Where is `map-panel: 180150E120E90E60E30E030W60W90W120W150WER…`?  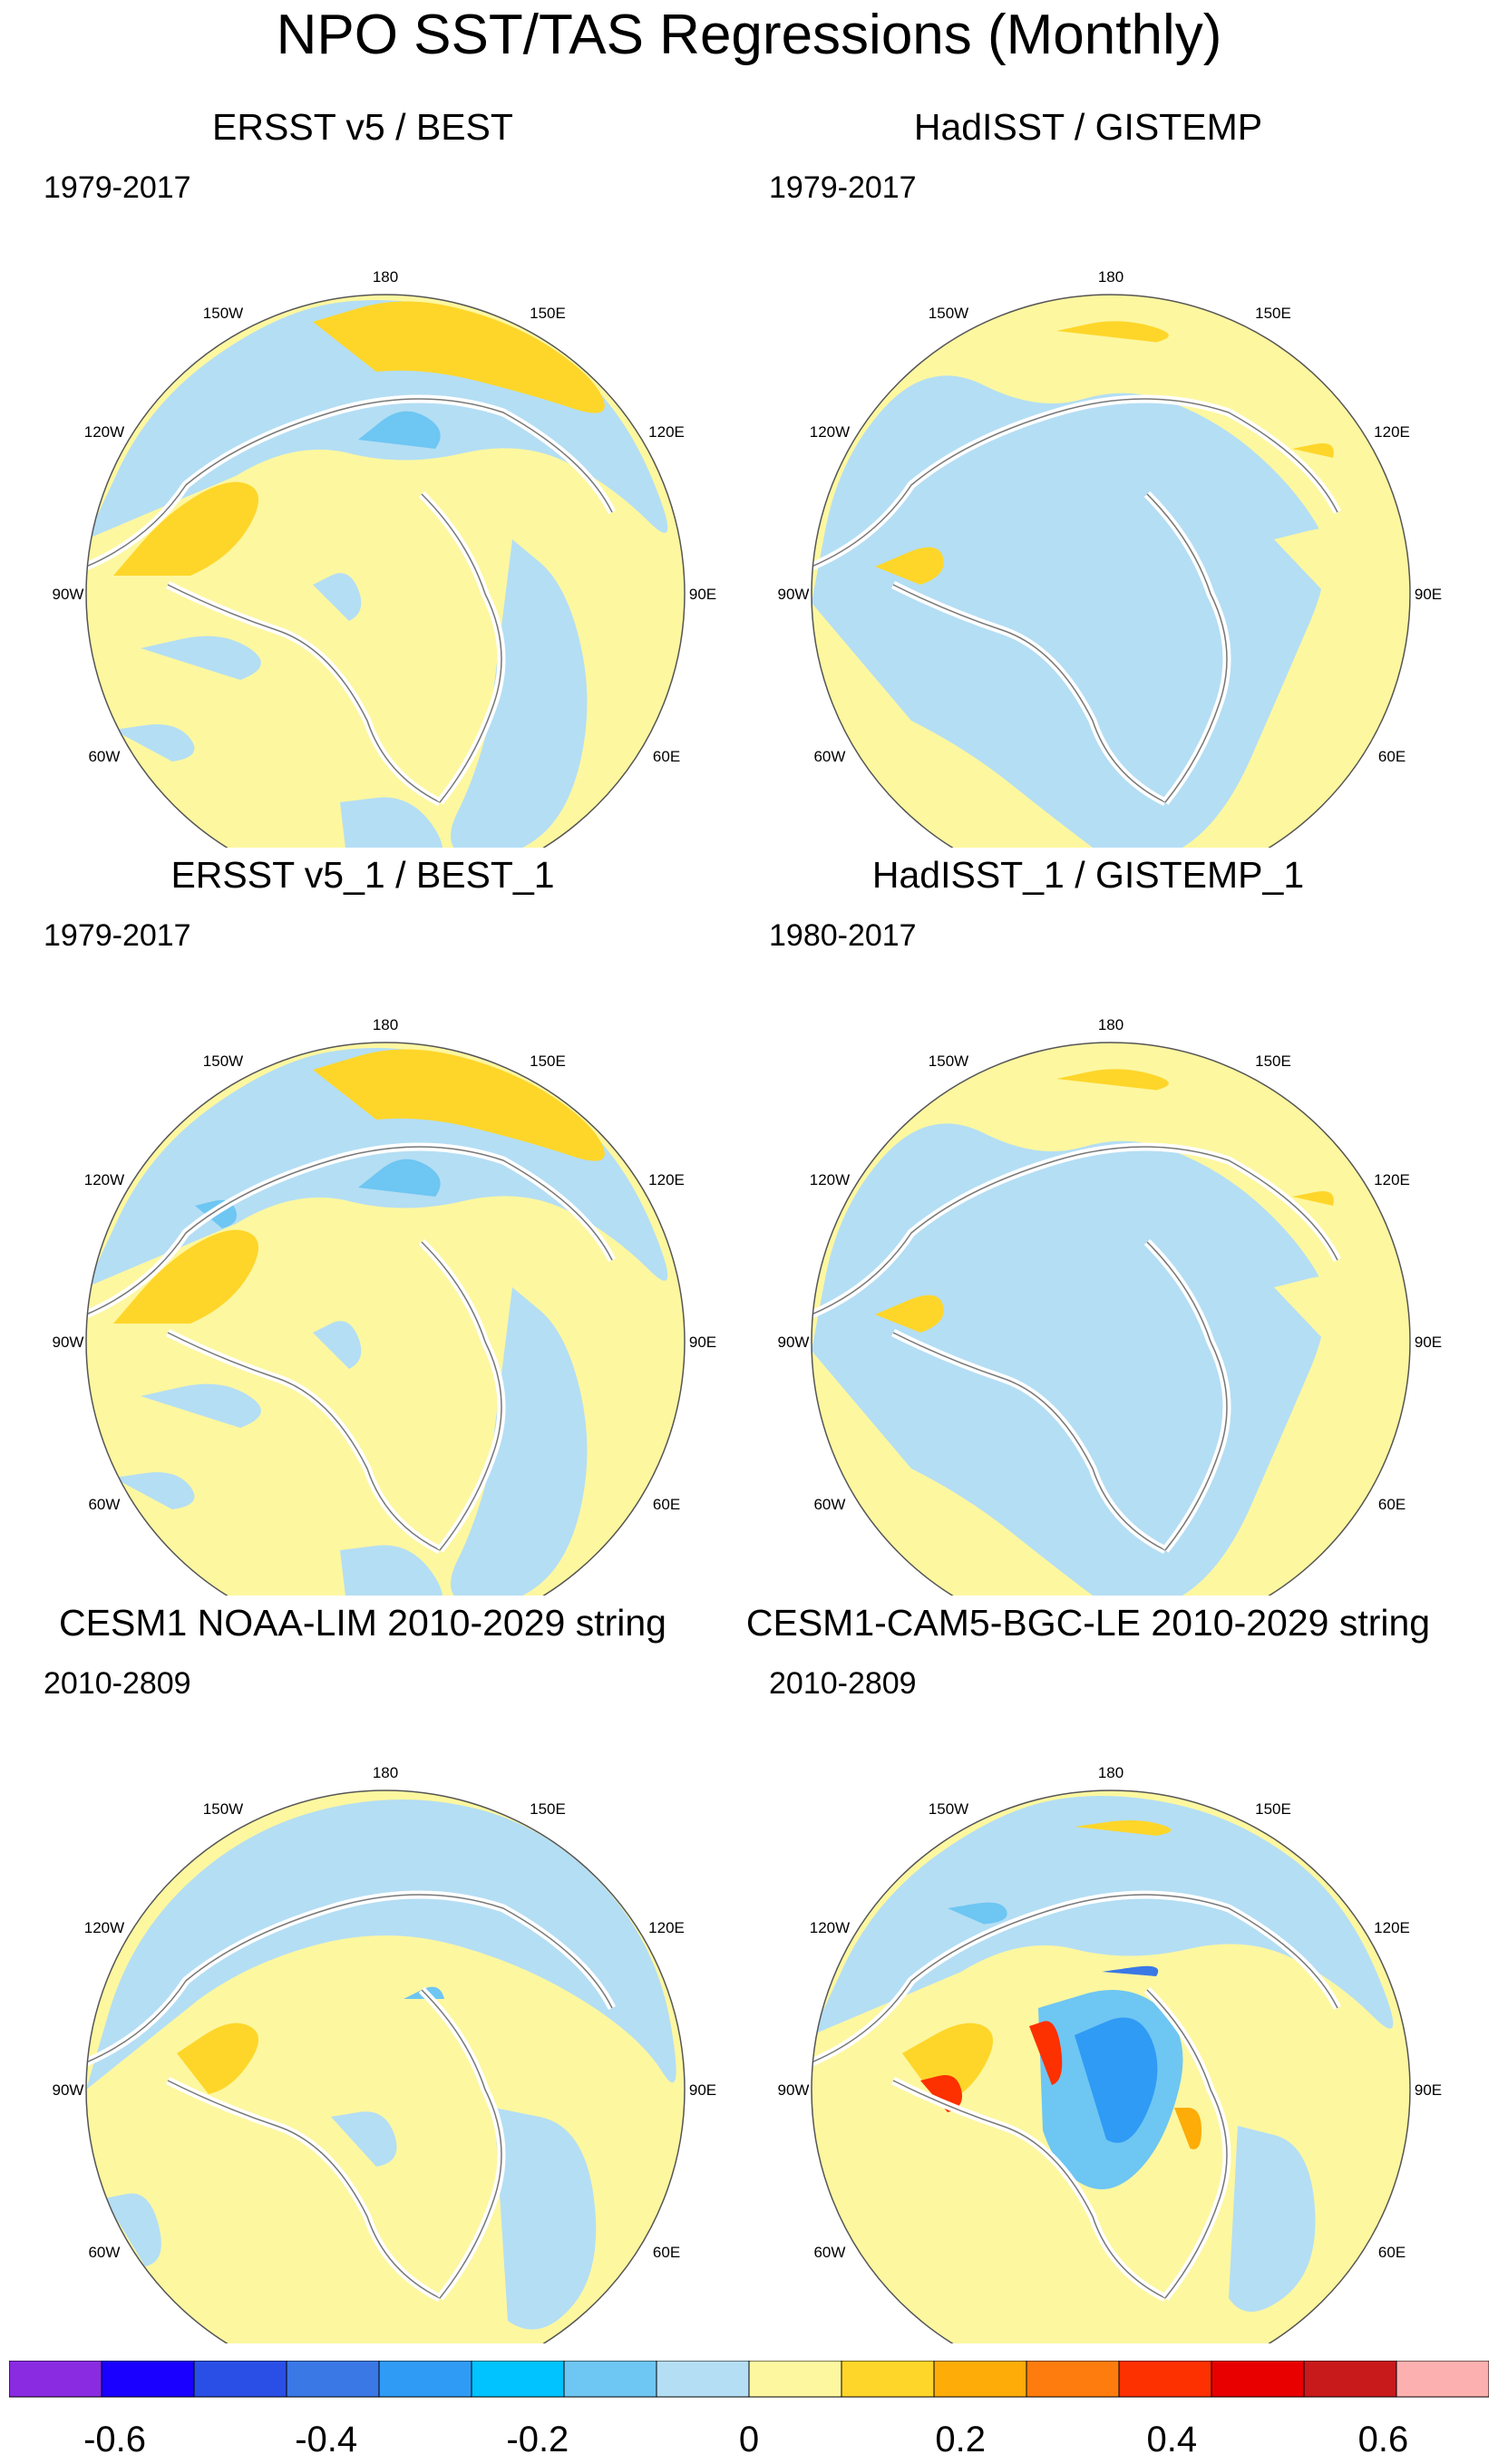 map-panel: 180150E120E90E60E30E030W60W90W120W150WER… is located at coordinates (362, 476).